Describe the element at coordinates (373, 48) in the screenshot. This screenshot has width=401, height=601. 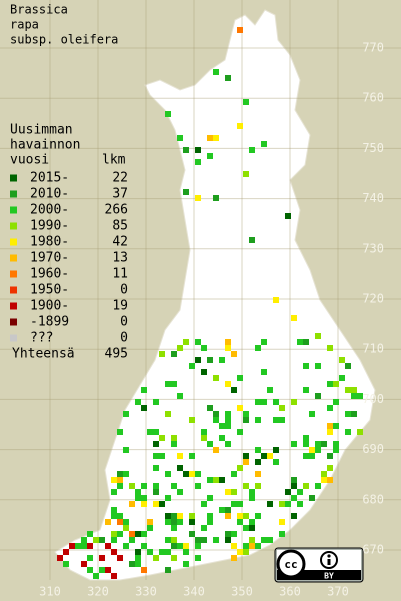
I see `y-tick-label: 770` at that location.